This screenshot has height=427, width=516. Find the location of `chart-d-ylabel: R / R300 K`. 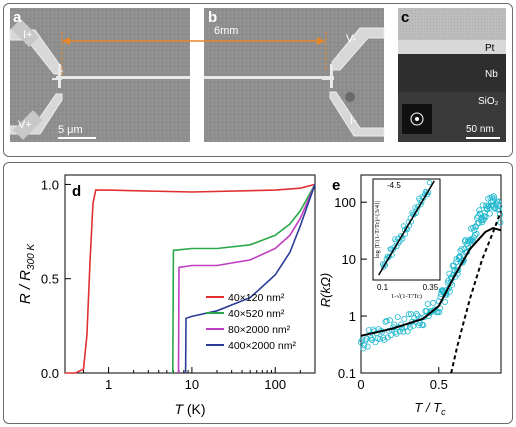

chart-d-ylabel: R / R300 K is located at coordinates (27, 274).